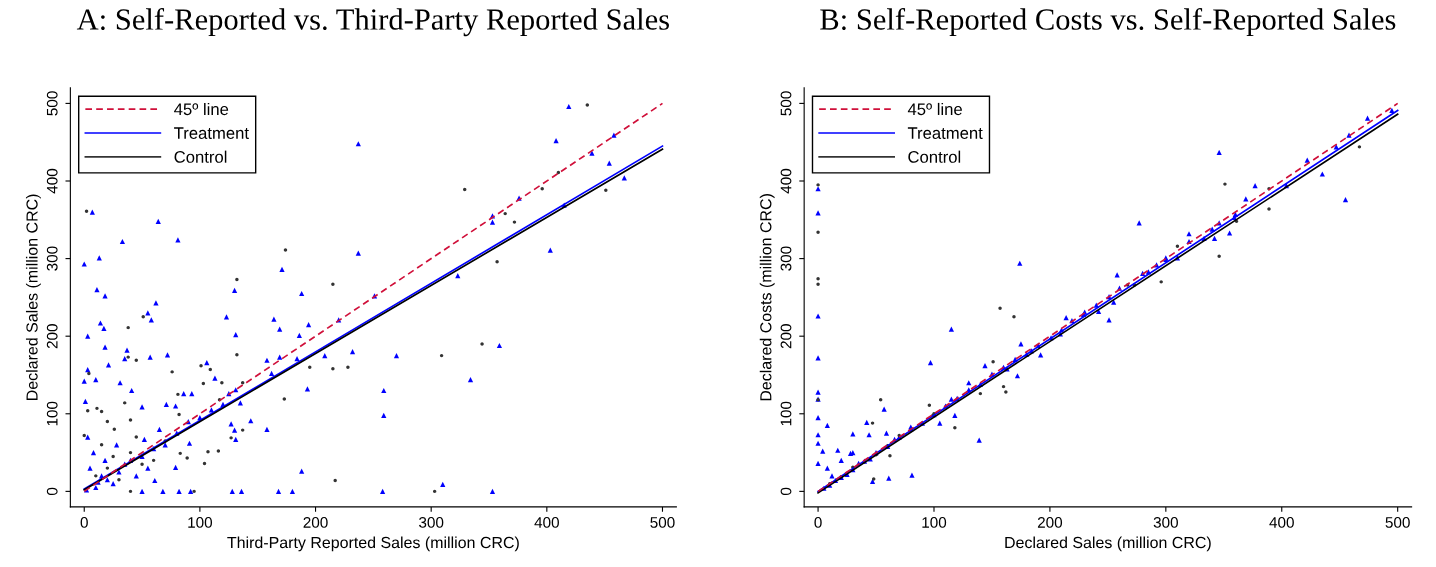 The image size is (1436, 567). I want to click on y-axis-title: Declared Costs (million CRC), so click(767, 297).